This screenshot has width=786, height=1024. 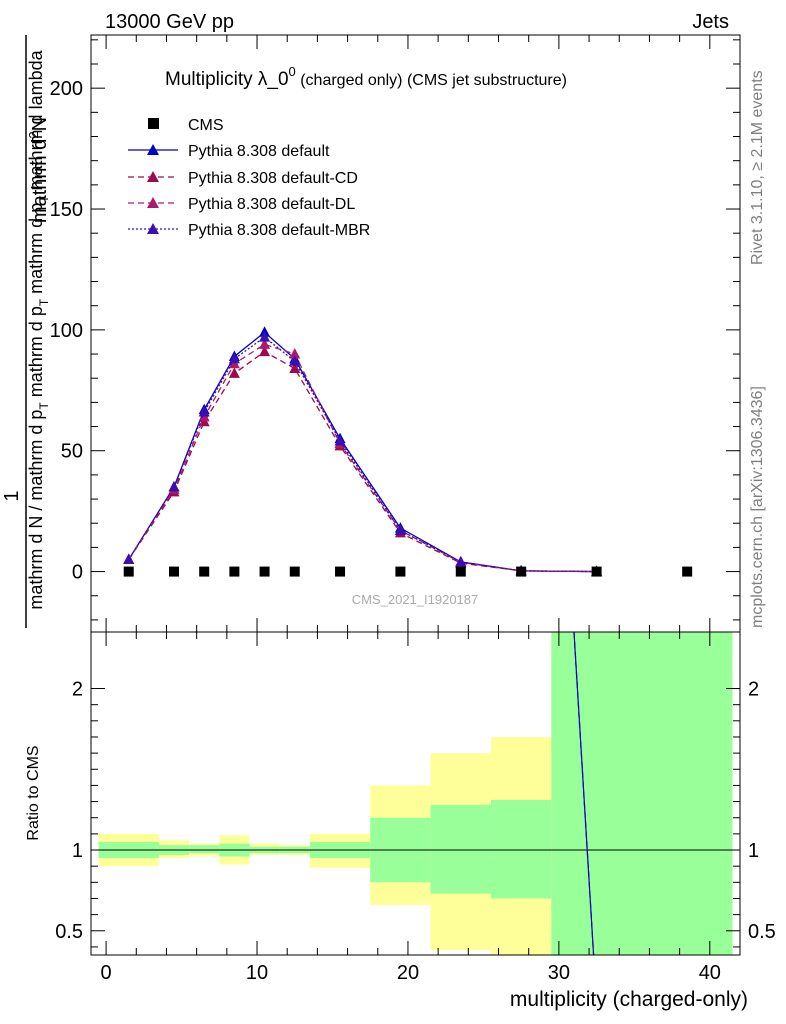 What do you see at coordinates (259, 151) in the screenshot?
I see `legend-label: Pythia 8.308 default` at bounding box center [259, 151].